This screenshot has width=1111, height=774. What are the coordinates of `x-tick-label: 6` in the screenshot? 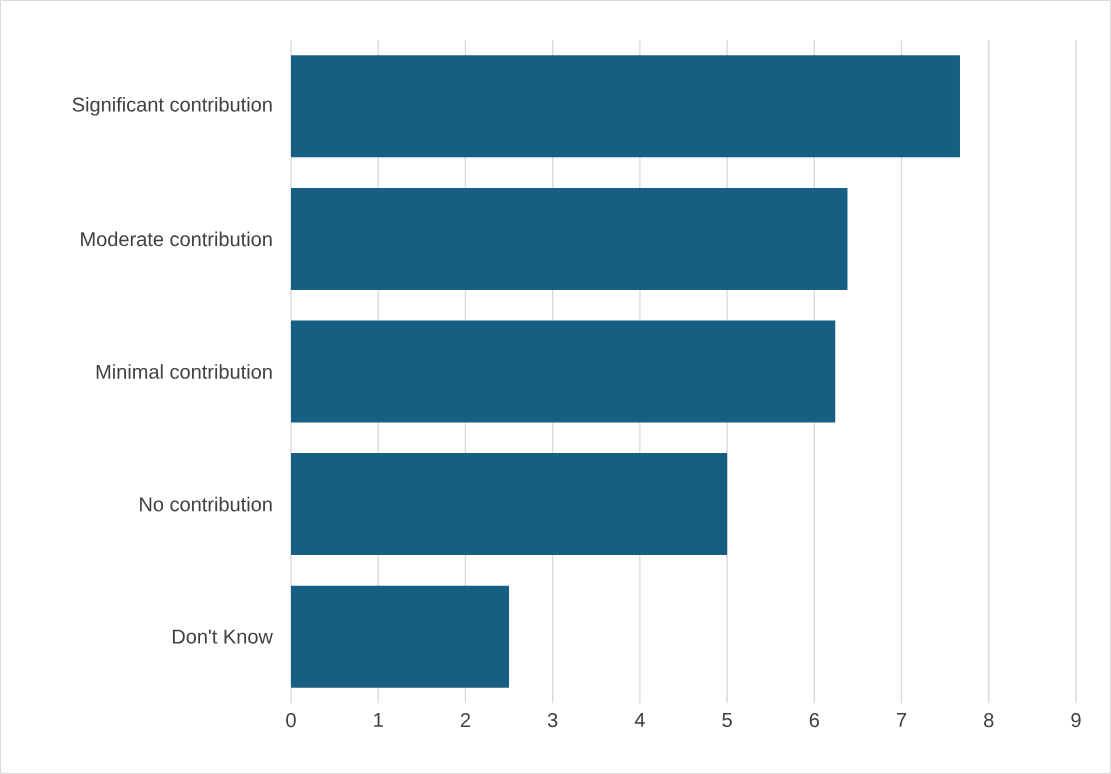 It's located at (814, 720).